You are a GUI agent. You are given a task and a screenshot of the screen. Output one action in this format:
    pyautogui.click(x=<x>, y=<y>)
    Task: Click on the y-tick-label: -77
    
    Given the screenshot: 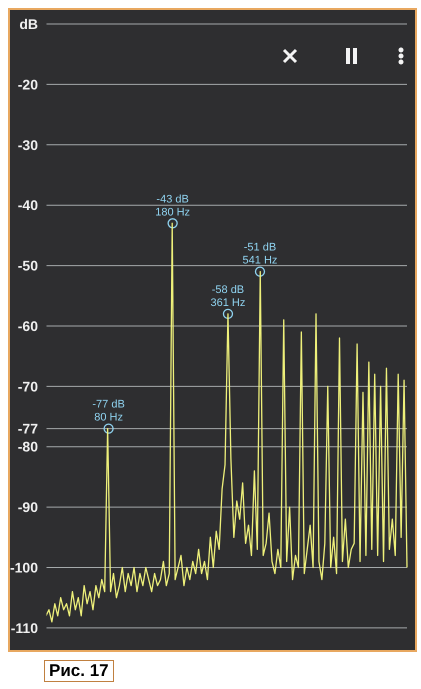 What is the action you would take?
    pyautogui.click(x=28, y=428)
    